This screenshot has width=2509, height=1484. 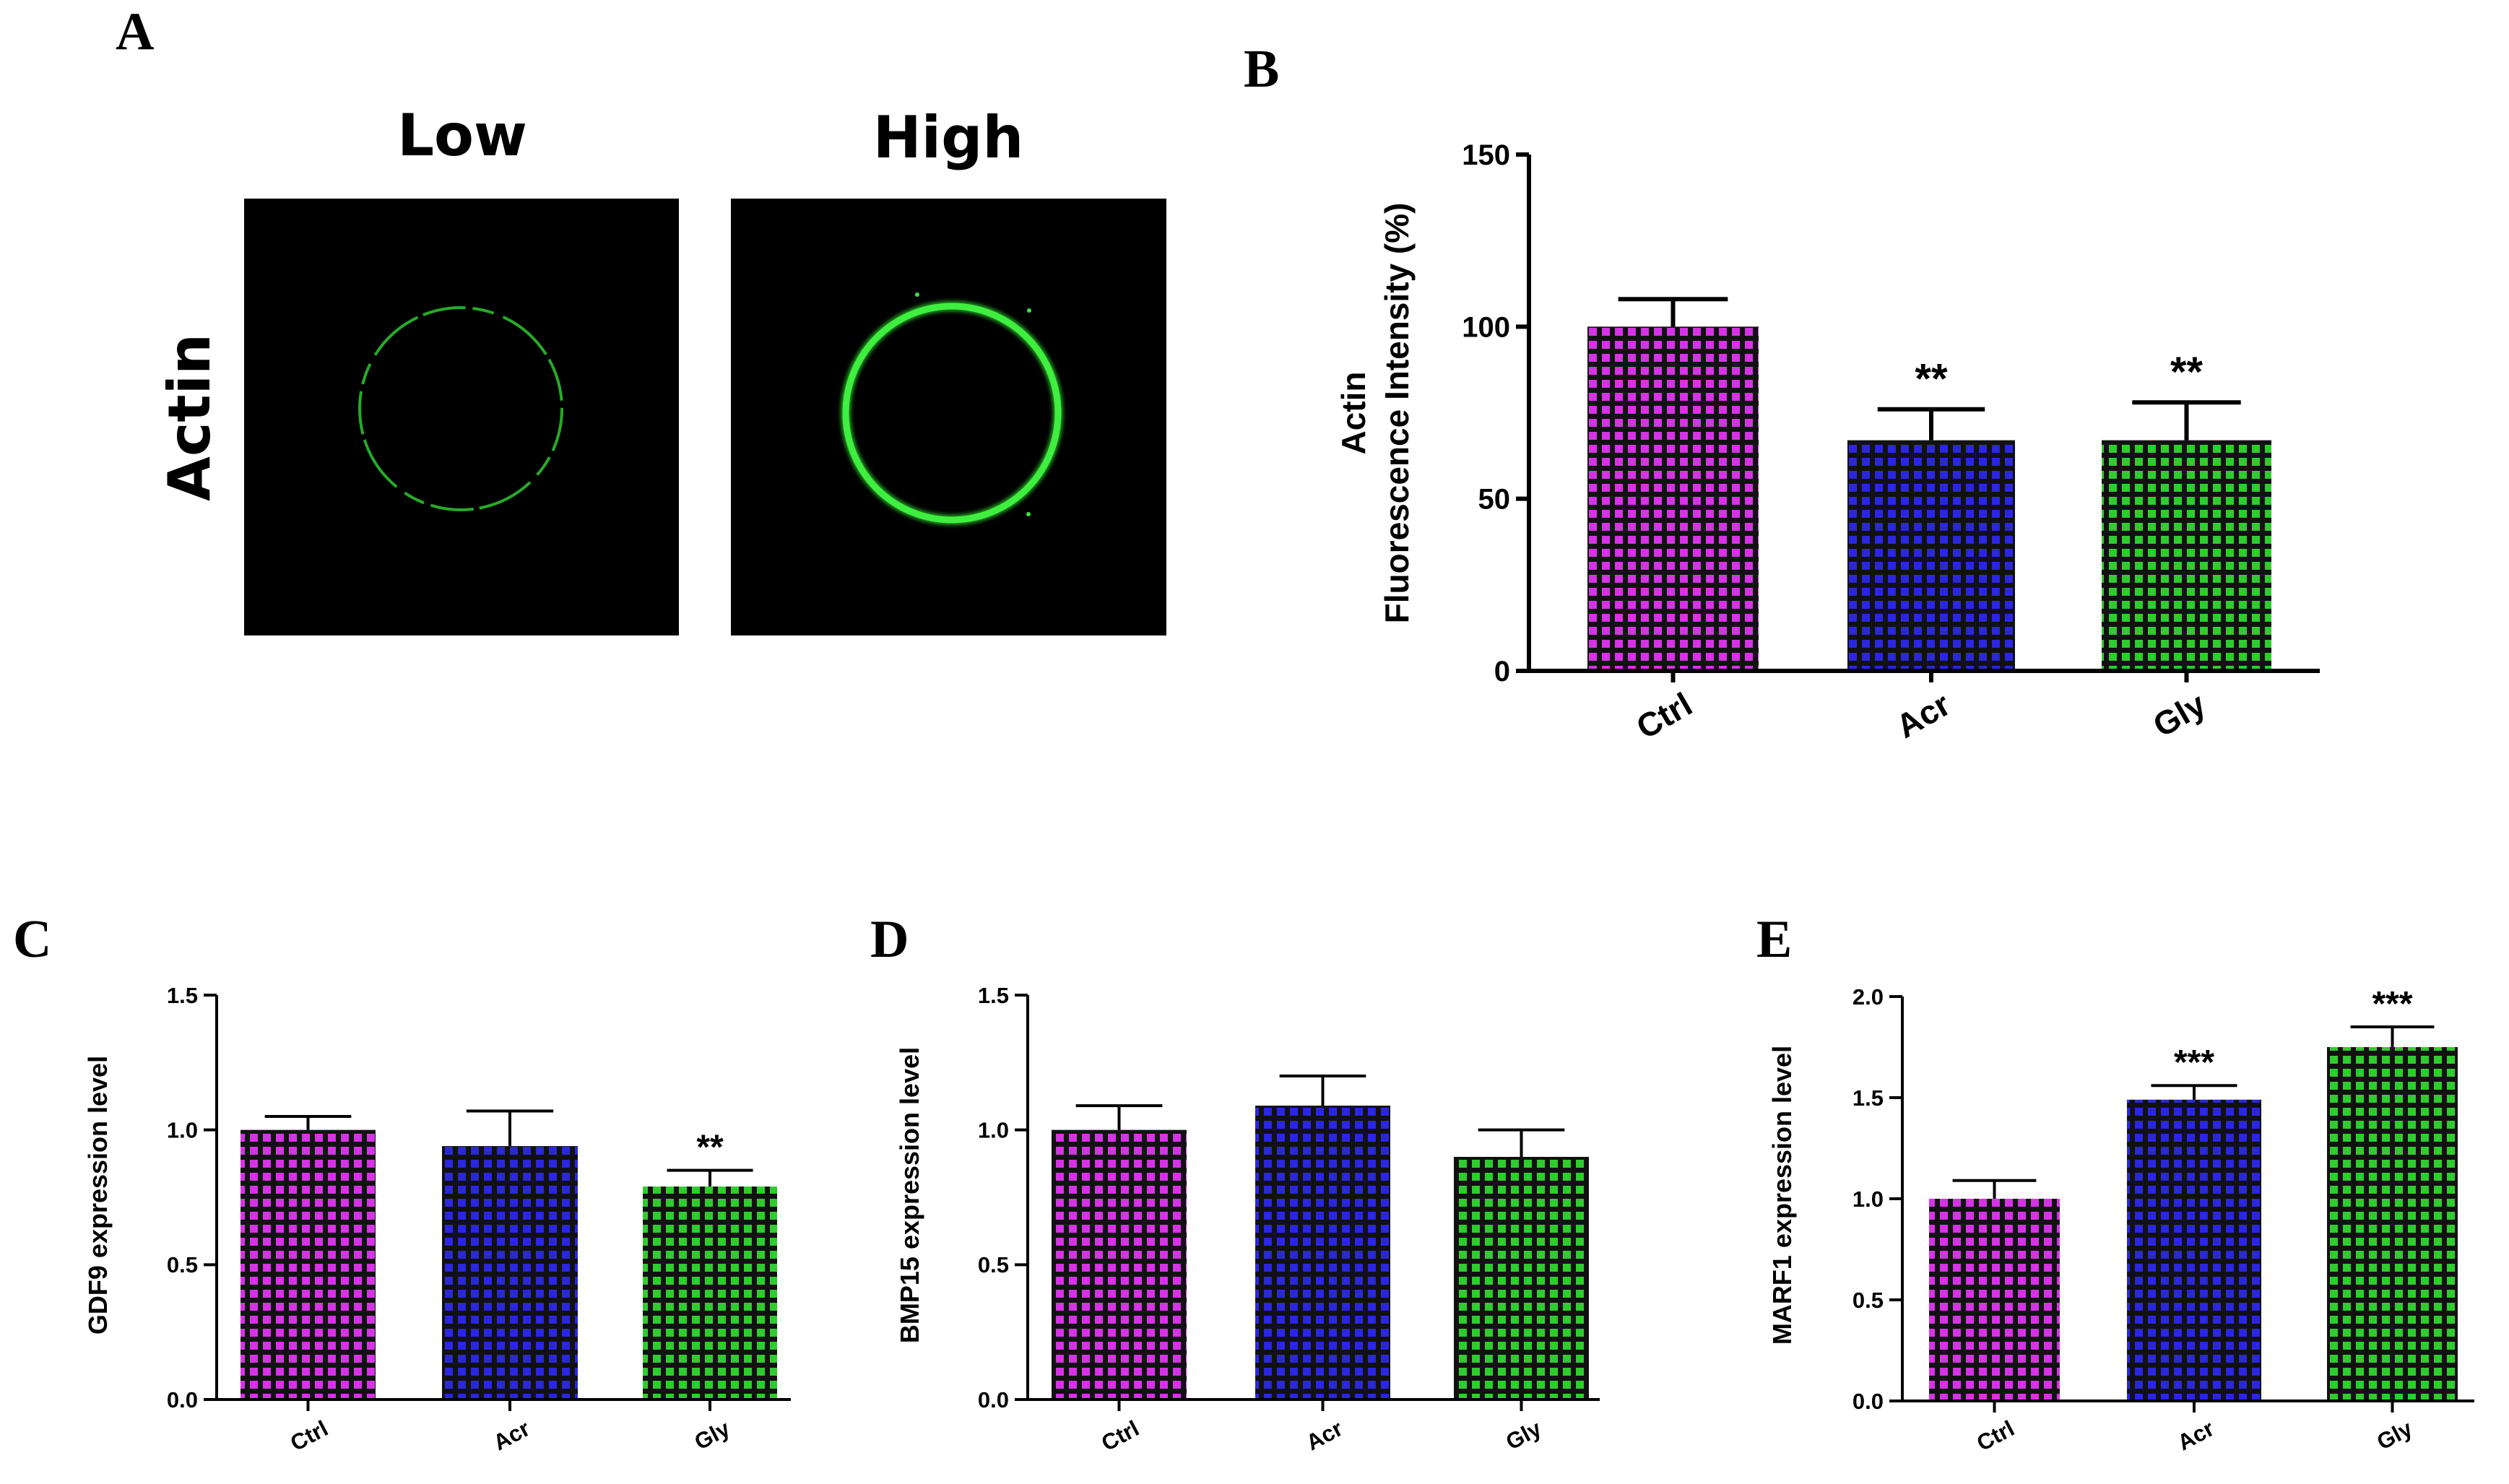 What do you see at coordinates (189, 417) in the screenshot?
I see `row-label-actin: Actin` at bounding box center [189, 417].